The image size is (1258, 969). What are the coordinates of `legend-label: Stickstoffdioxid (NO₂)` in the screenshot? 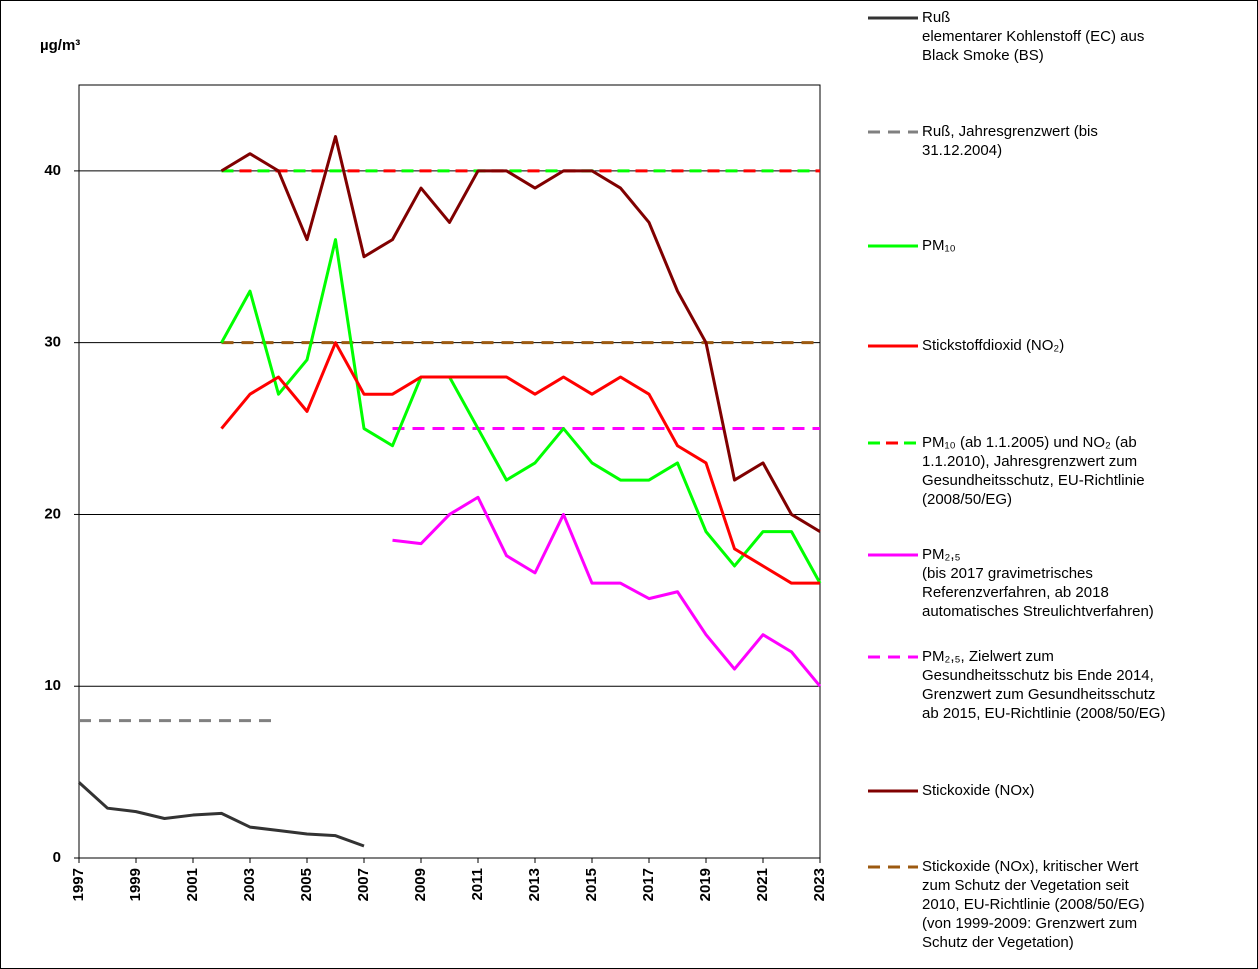 It's located at (993, 345).